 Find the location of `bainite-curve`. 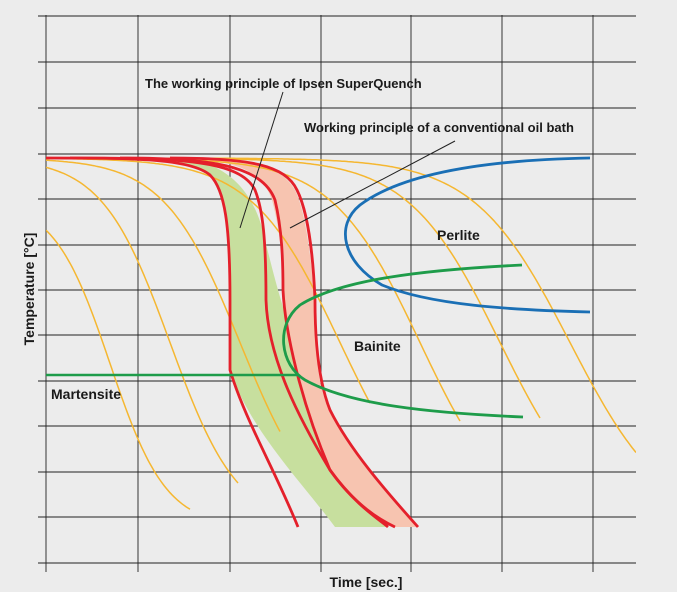

bainite-curve is located at coordinates (403, 341).